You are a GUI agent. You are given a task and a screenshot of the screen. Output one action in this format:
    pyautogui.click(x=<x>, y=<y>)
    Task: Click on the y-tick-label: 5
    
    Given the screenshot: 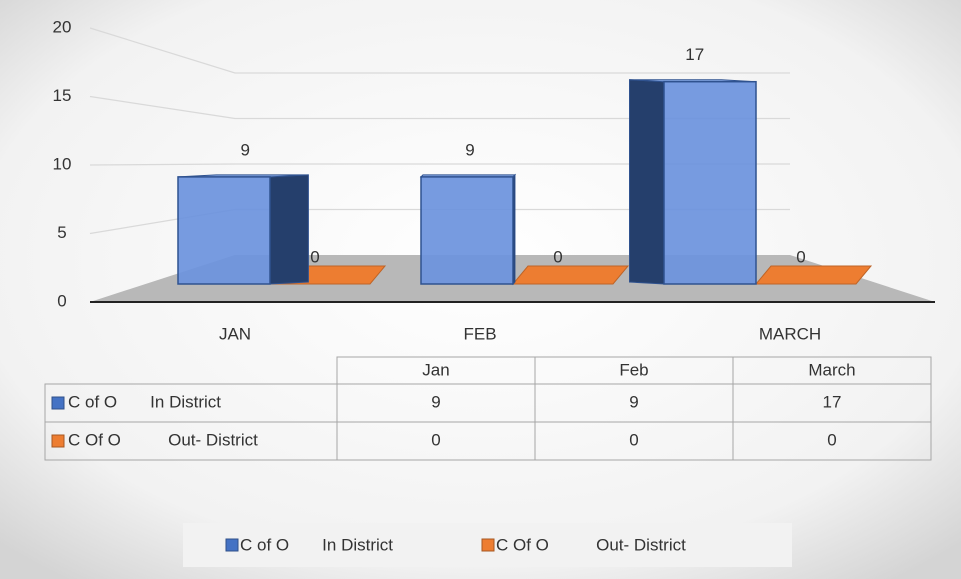 What is the action you would take?
    pyautogui.click(x=61, y=232)
    